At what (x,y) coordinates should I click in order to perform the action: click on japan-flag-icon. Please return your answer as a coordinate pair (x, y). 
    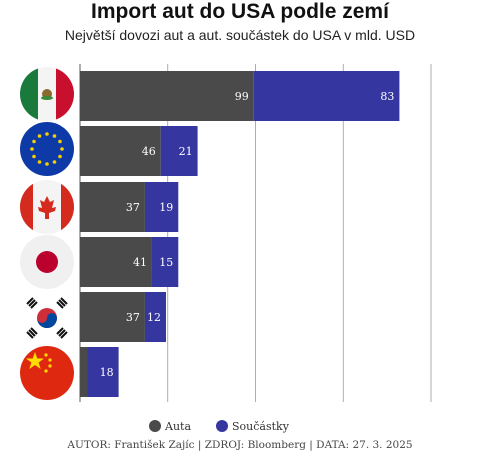
    Looking at the image, I should click on (47, 262).